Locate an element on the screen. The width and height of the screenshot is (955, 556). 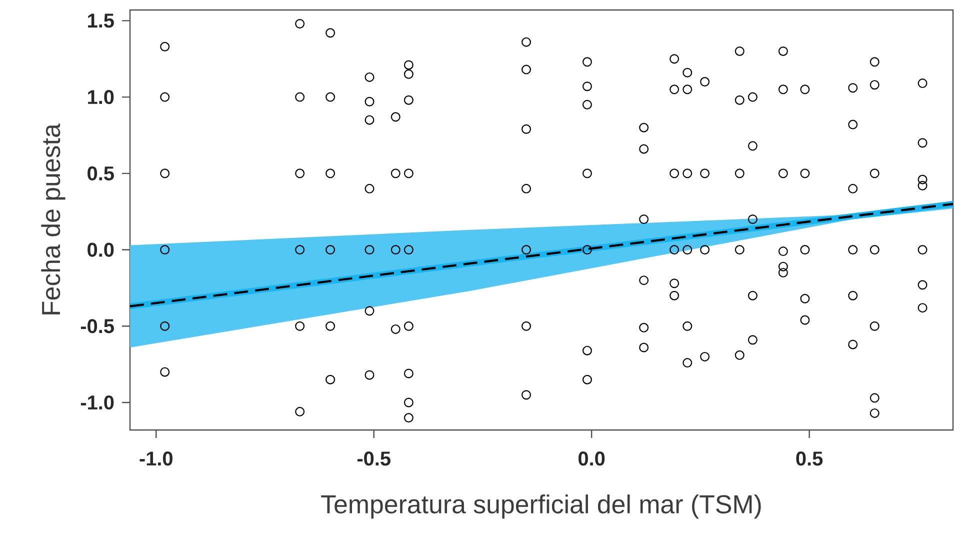
y-tick-label: 0.0 is located at coordinates (101, 249).